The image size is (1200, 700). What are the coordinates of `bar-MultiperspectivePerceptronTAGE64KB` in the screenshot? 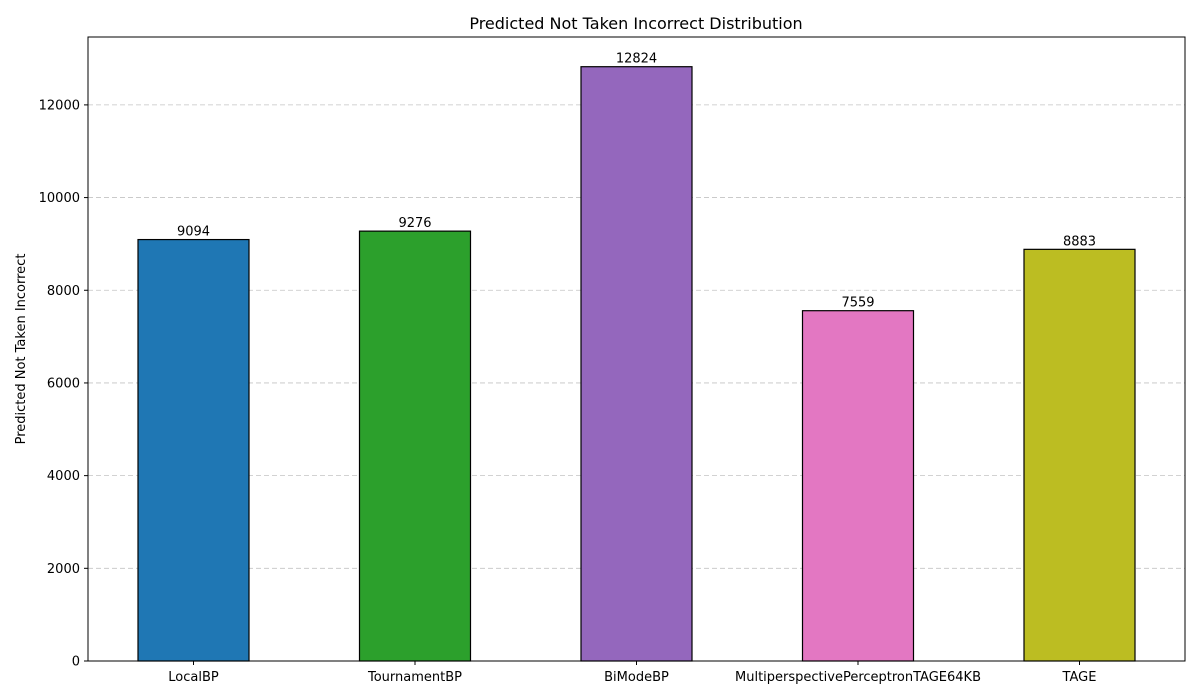 It's located at (858, 486).